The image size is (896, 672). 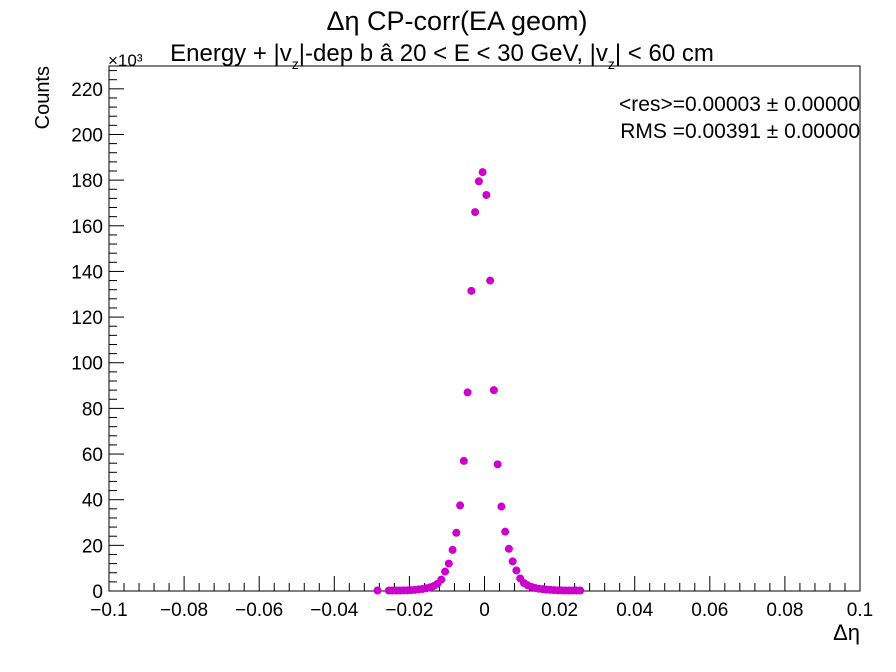 What do you see at coordinates (87, 90) in the screenshot?
I see `y-tick-label: 220` at bounding box center [87, 90].